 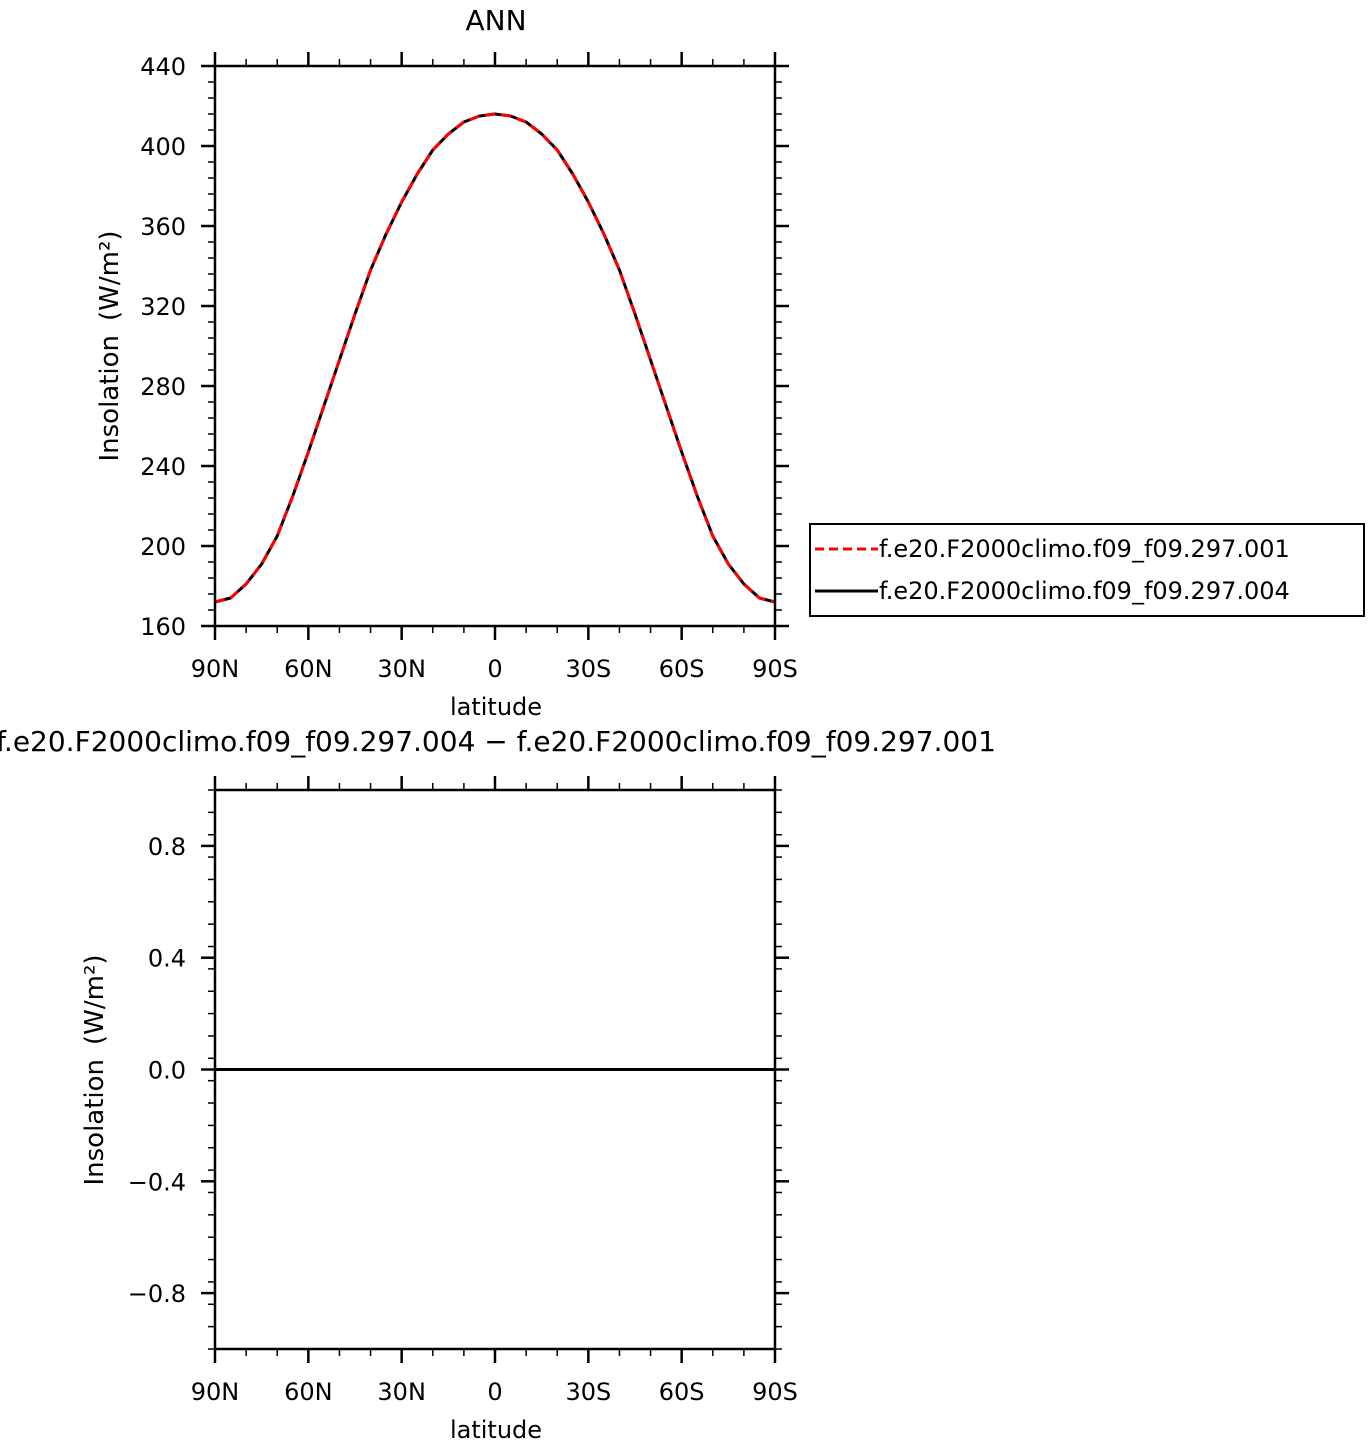 I want to click on y-tick-label: −0.4, so click(x=157, y=1182).